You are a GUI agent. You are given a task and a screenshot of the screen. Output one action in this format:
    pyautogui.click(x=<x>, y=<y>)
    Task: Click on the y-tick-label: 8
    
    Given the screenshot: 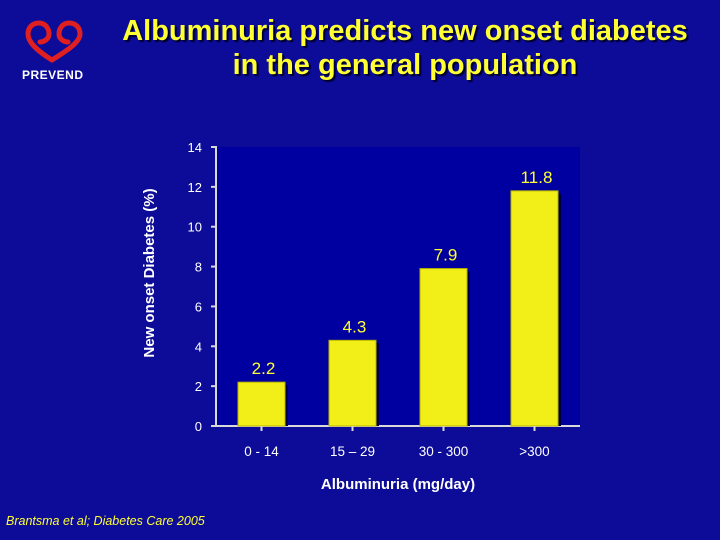 What is the action you would take?
    pyautogui.click(x=198, y=267)
    